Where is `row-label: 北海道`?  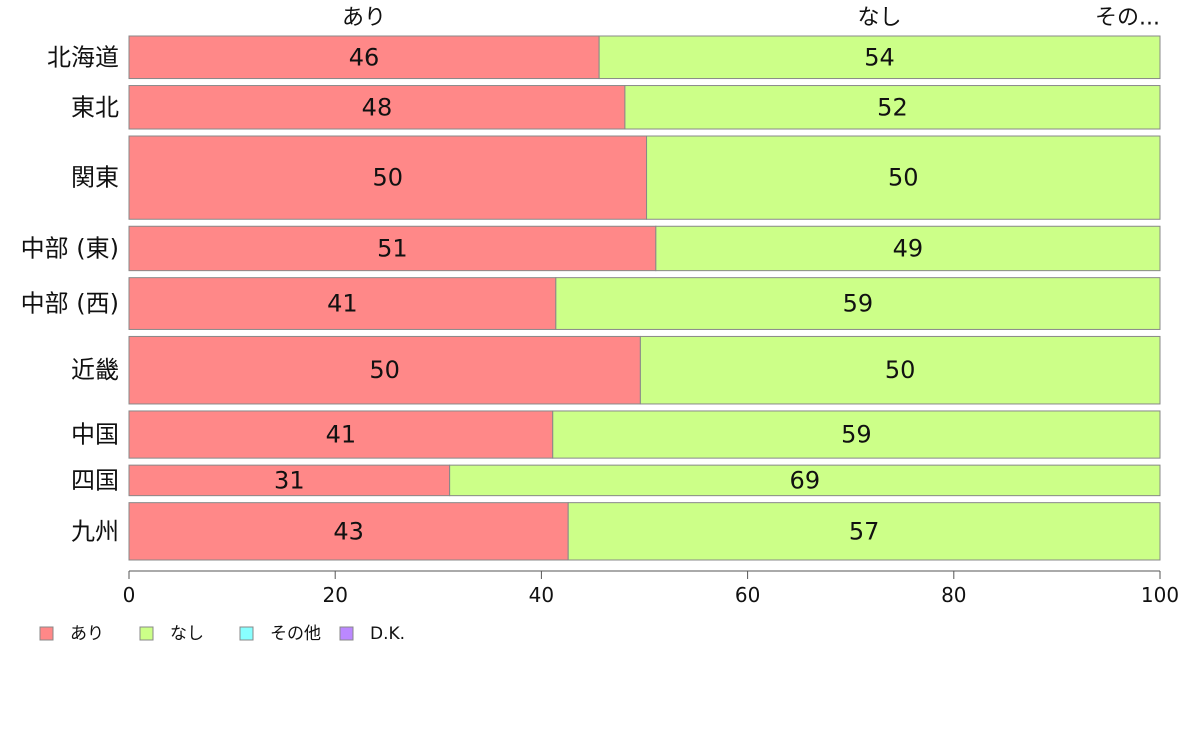 row-label: 北海道 is located at coordinates (83, 57).